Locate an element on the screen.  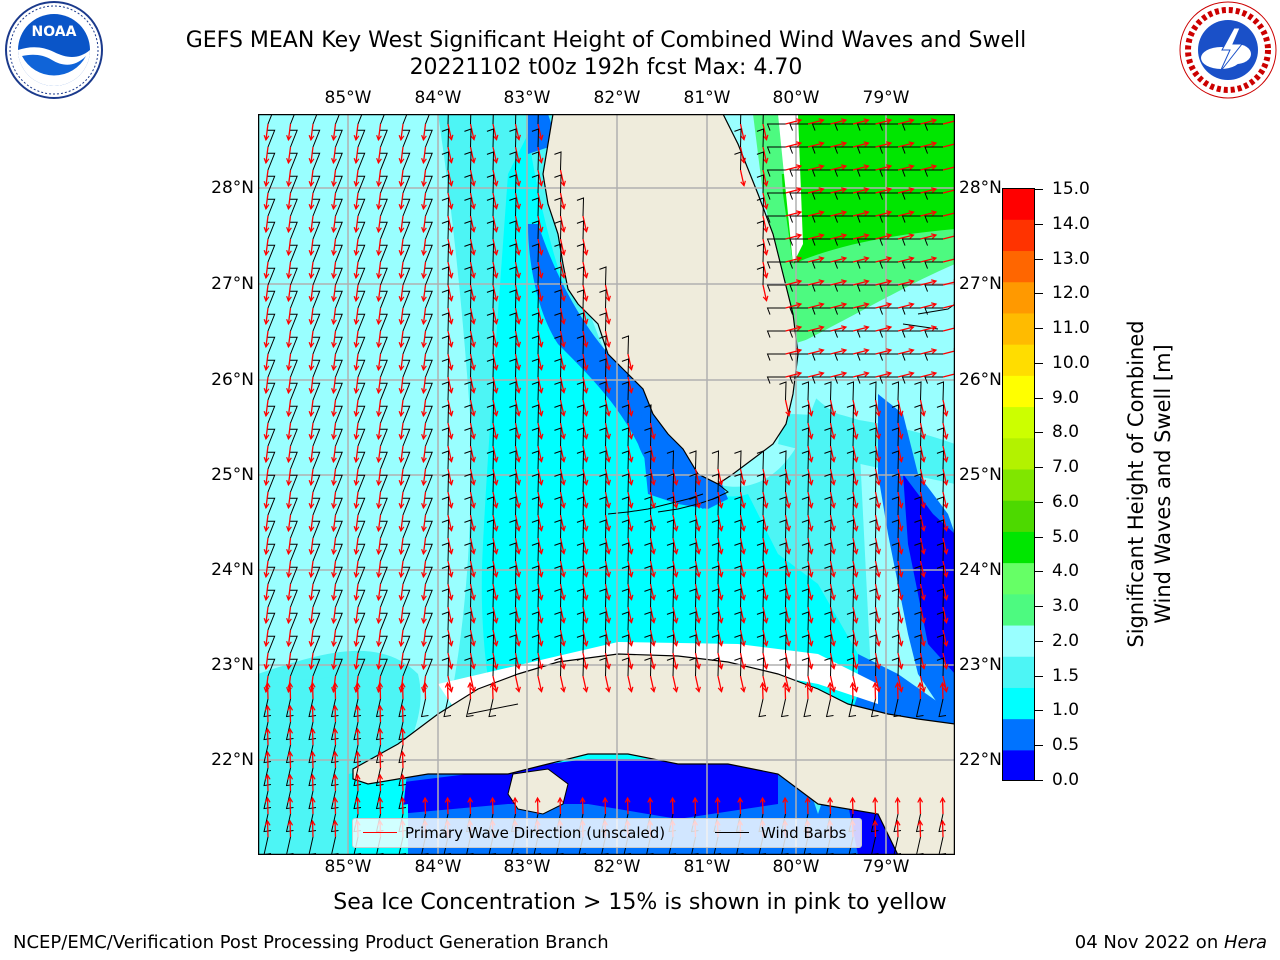
isle-of-youth is located at coordinates (538, 791).